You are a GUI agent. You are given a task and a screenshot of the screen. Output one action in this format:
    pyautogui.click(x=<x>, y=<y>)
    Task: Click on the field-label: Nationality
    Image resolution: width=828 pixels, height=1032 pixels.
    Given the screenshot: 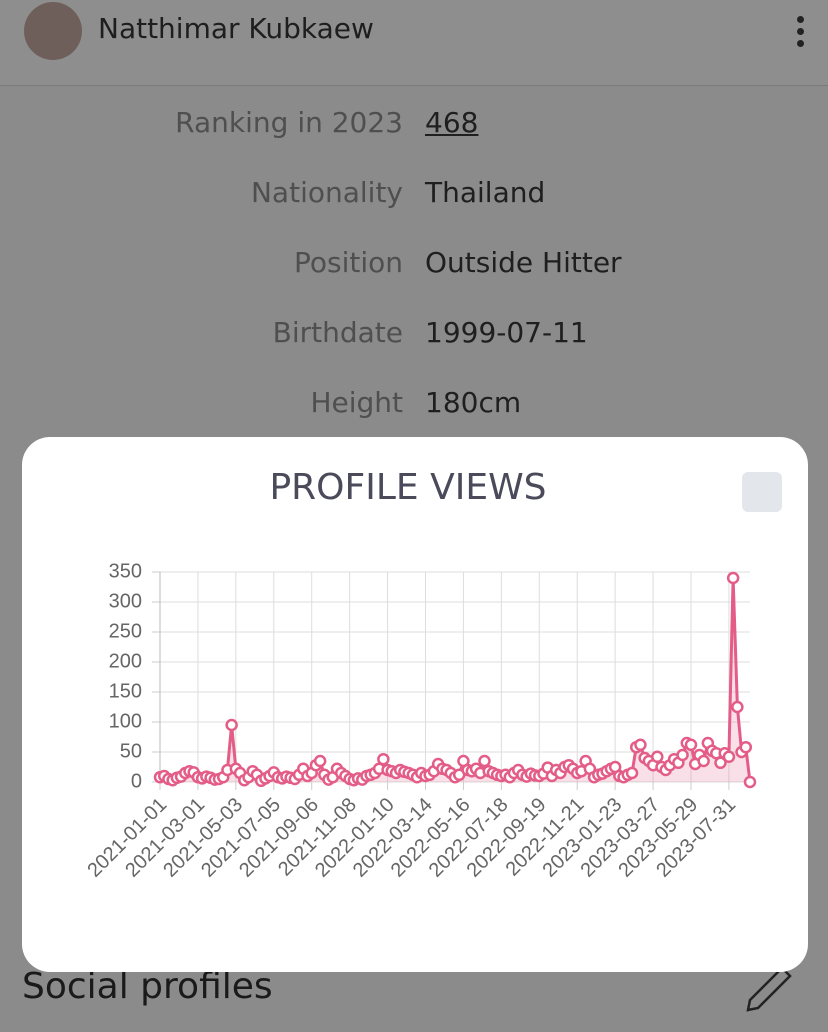 What is the action you would take?
    pyautogui.click(x=326, y=192)
    